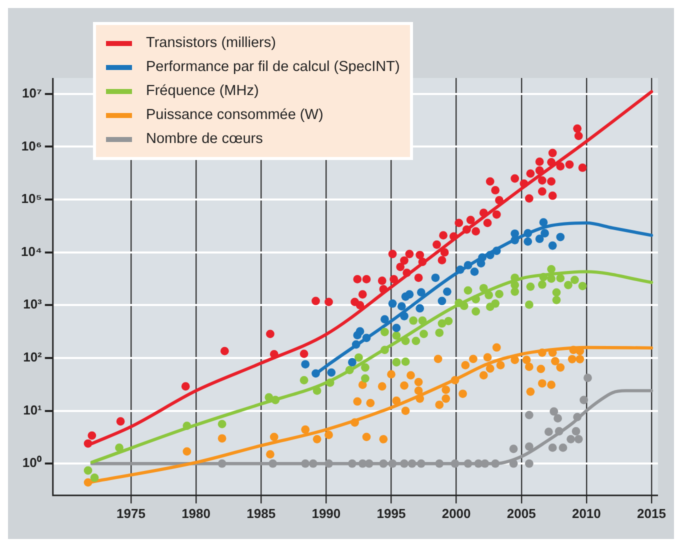 The height and width of the screenshot is (547, 682). I want to click on legend-label: Puissance consommée (W), so click(235, 115).